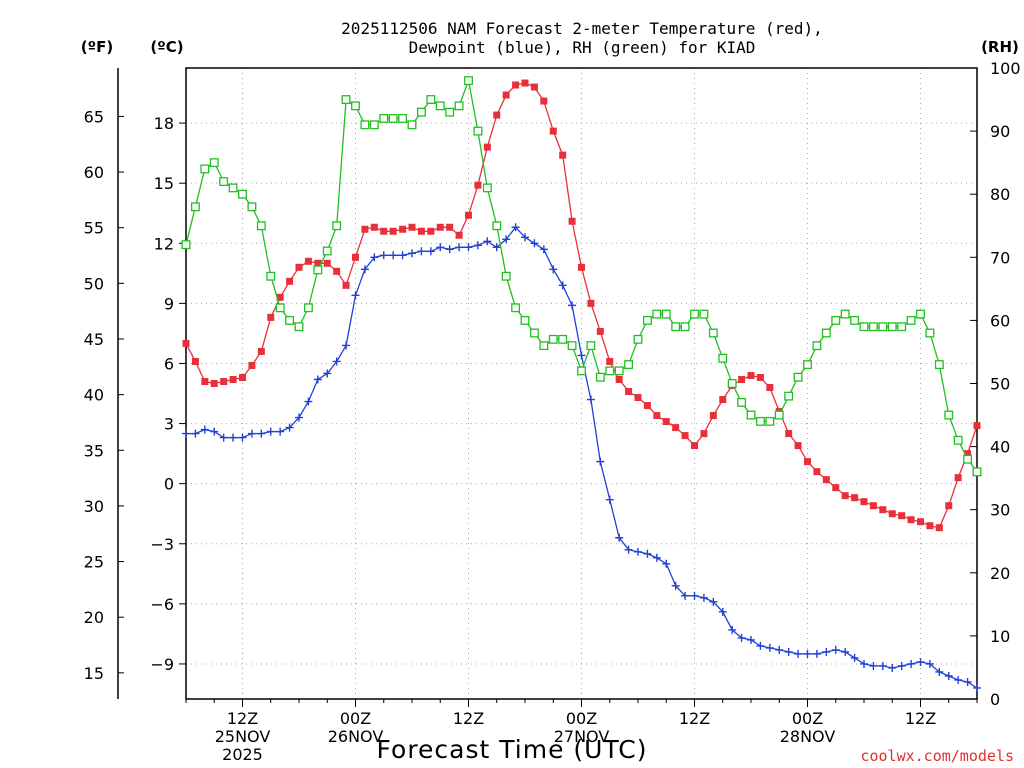 The width and height of the screenshot is (1024, 768). Describe the element at coordinates (164, 183) in the screenshot. I see `celsius-tick-label: 15` at that location.